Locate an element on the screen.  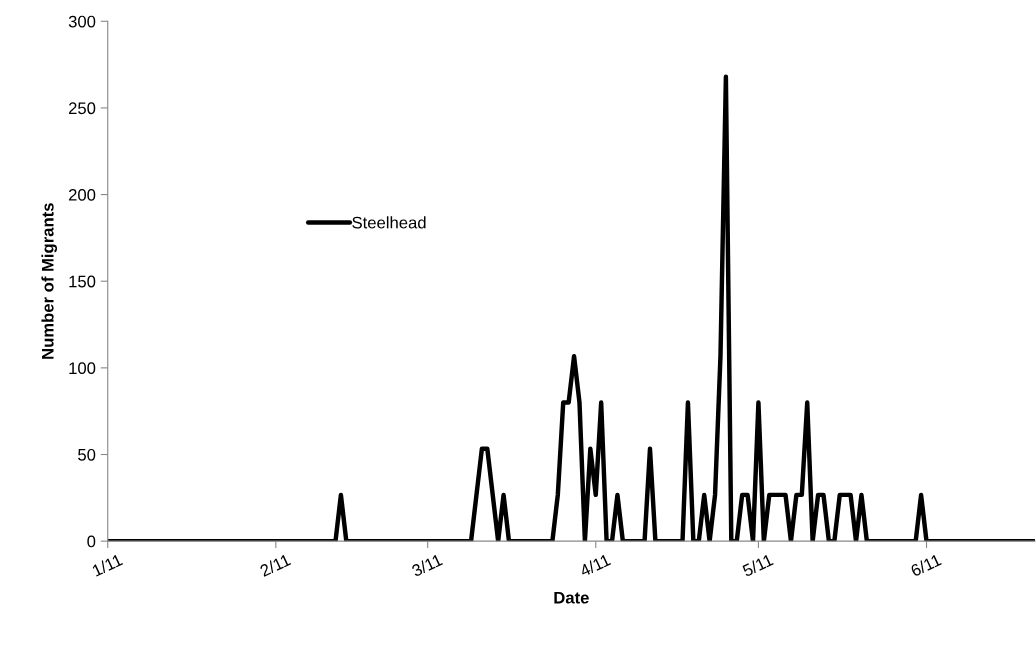
legend-label: Steelhead is located at coordinates (389, 222).